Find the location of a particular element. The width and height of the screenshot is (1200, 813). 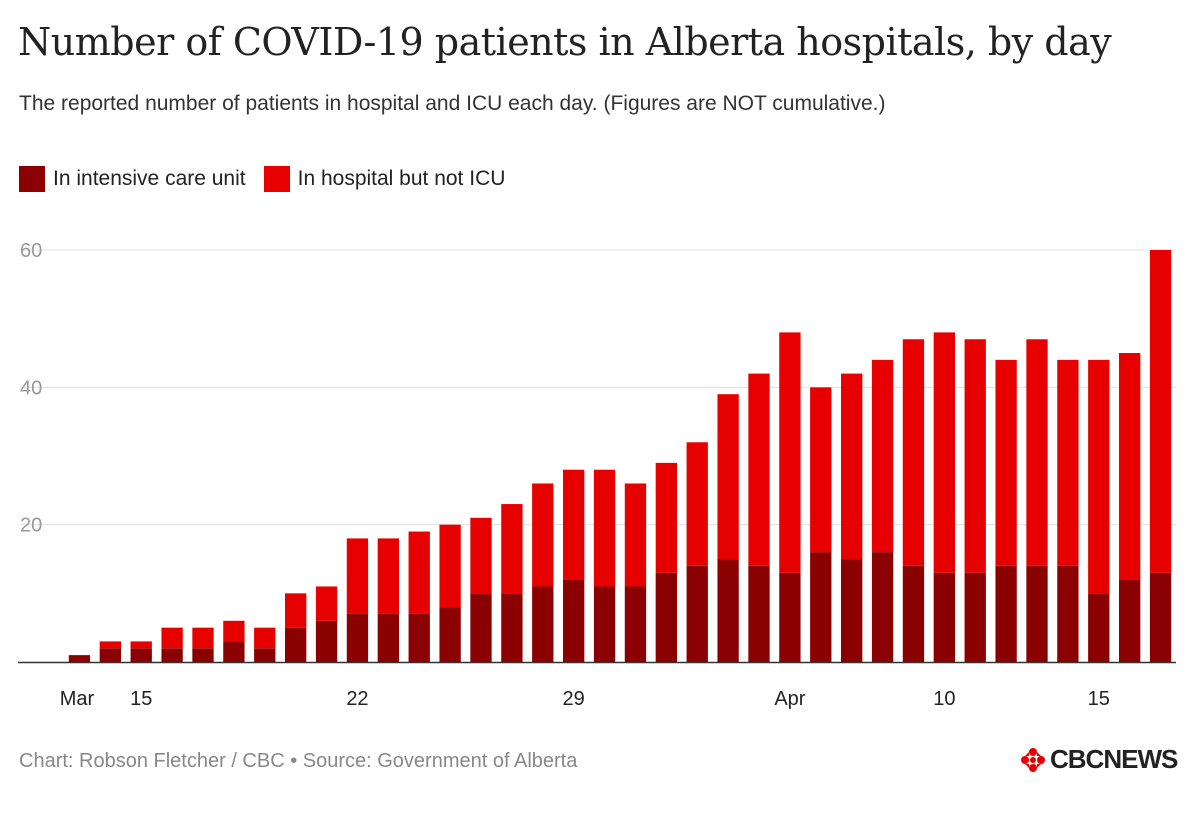

x-tick-label: Apr is located at coordinates (789, 699).